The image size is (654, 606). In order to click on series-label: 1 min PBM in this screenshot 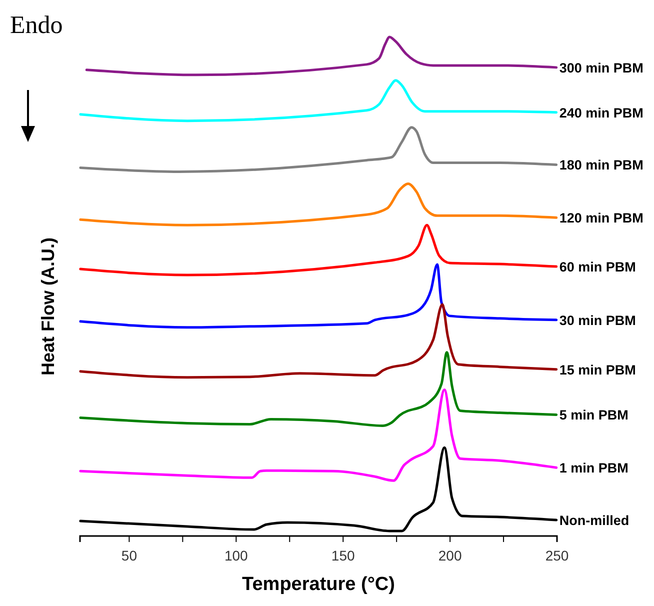, I will do `click(593, 468)`.